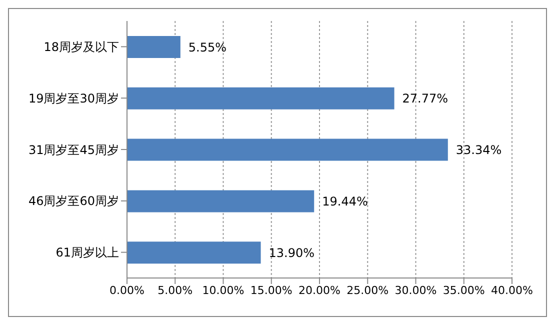 The image size is (555, 325). Describe the element at coordinates (271, 290) in the screenshot. I see `x-tick-label: 15.00%` at that location.